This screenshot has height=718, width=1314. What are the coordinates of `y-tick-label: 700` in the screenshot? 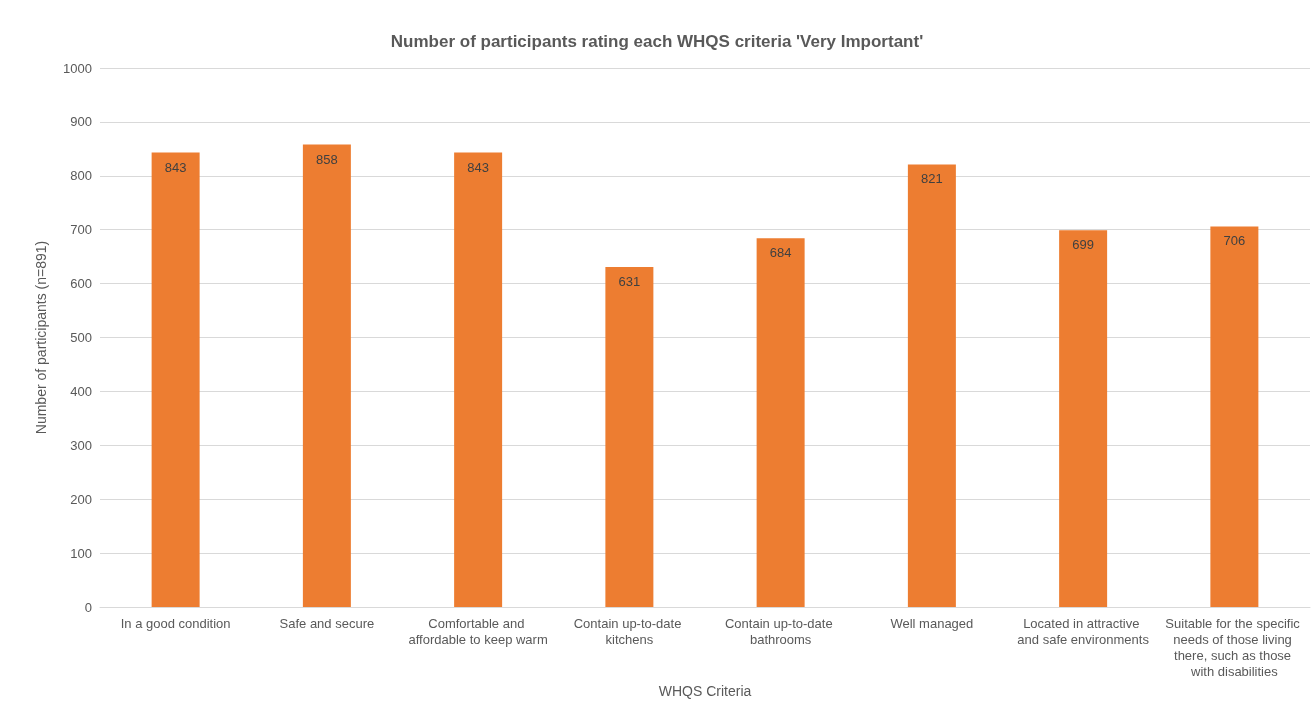 It's located at (81, 230).